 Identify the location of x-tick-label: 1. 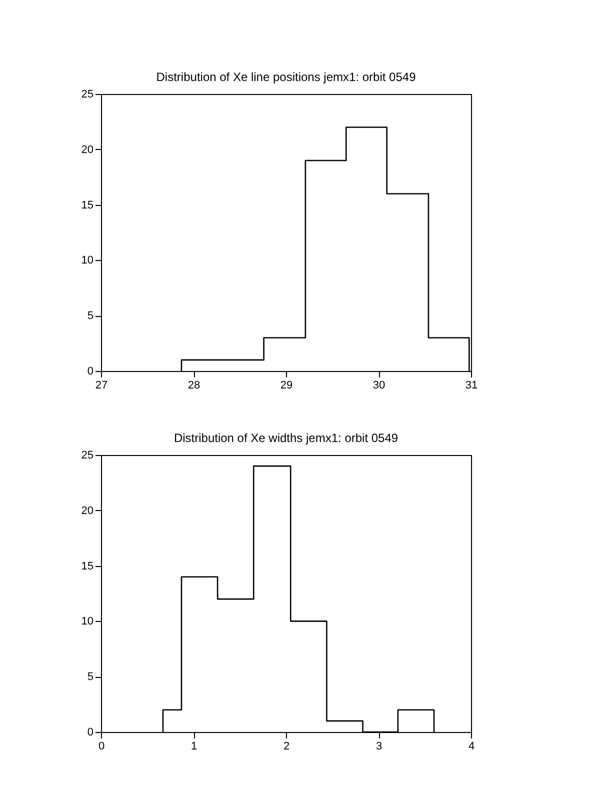
(194, 746).